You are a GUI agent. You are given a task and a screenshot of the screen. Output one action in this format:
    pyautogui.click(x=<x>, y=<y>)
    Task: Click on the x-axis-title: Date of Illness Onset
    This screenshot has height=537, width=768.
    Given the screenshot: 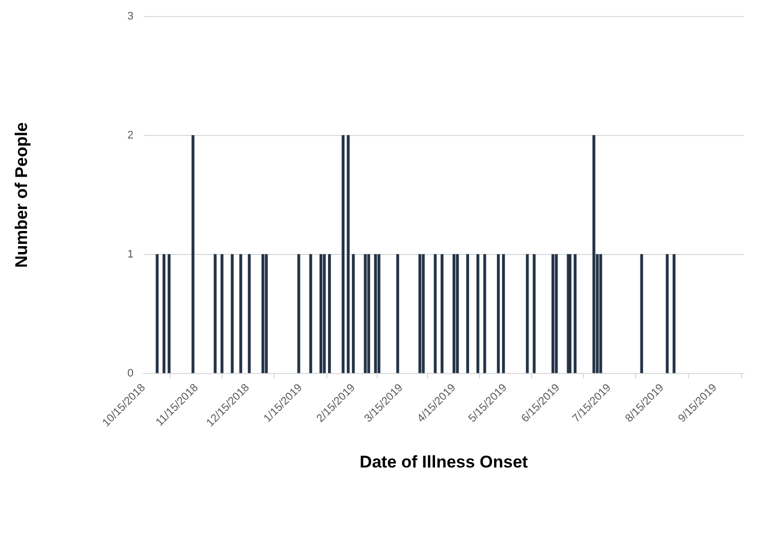 What is the action you would take?
    pyautogui.click(x=444, y=462)
    